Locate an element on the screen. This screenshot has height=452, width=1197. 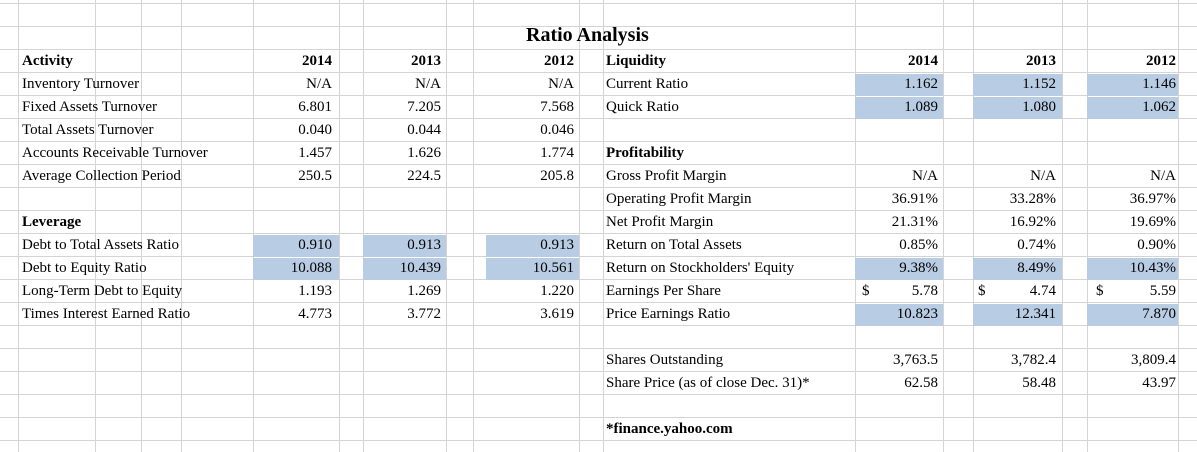
left-year-2013: 2013 is located at coordinates (426, 61).